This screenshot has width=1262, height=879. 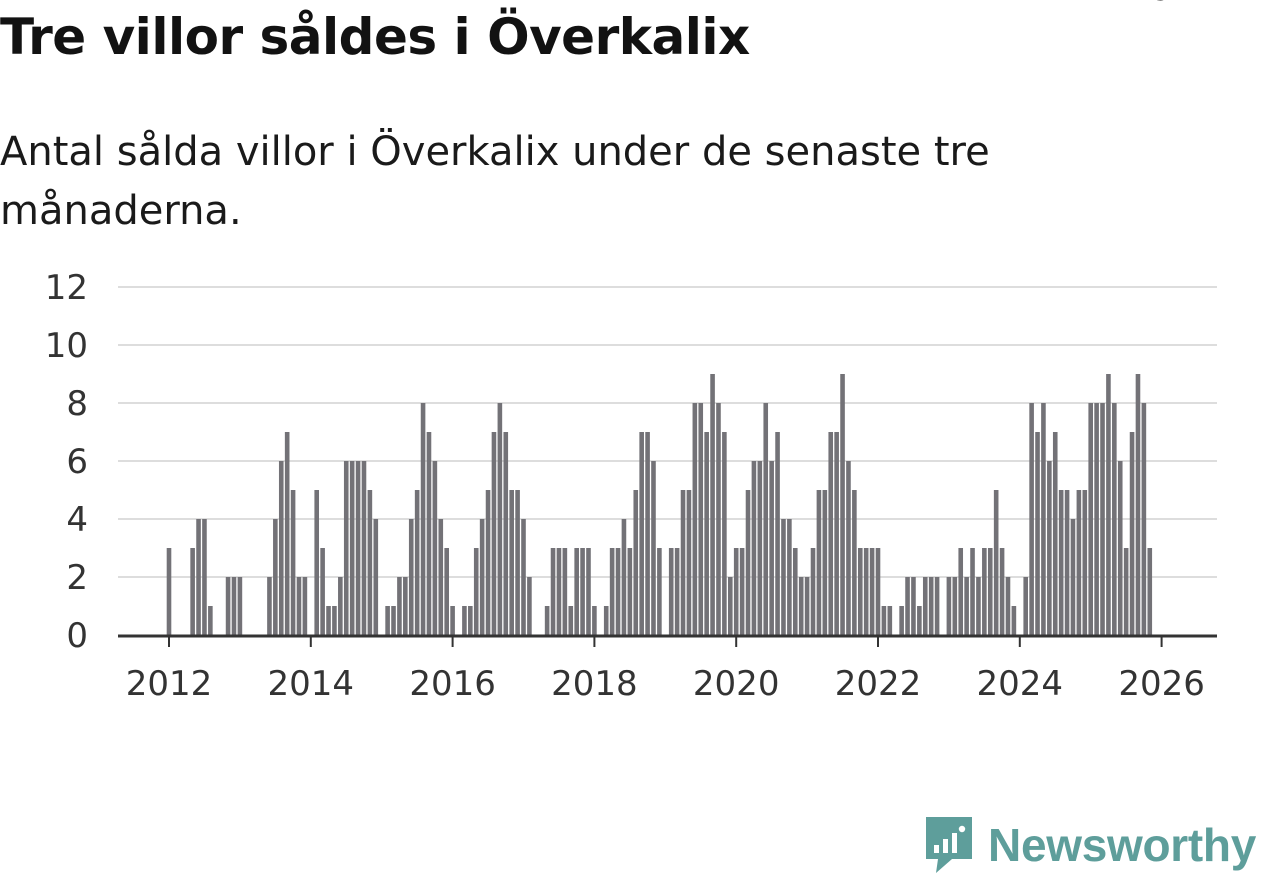 I want to click on chart-title: Tre villor såldes i Överkalix, so click(x=375, y=37).